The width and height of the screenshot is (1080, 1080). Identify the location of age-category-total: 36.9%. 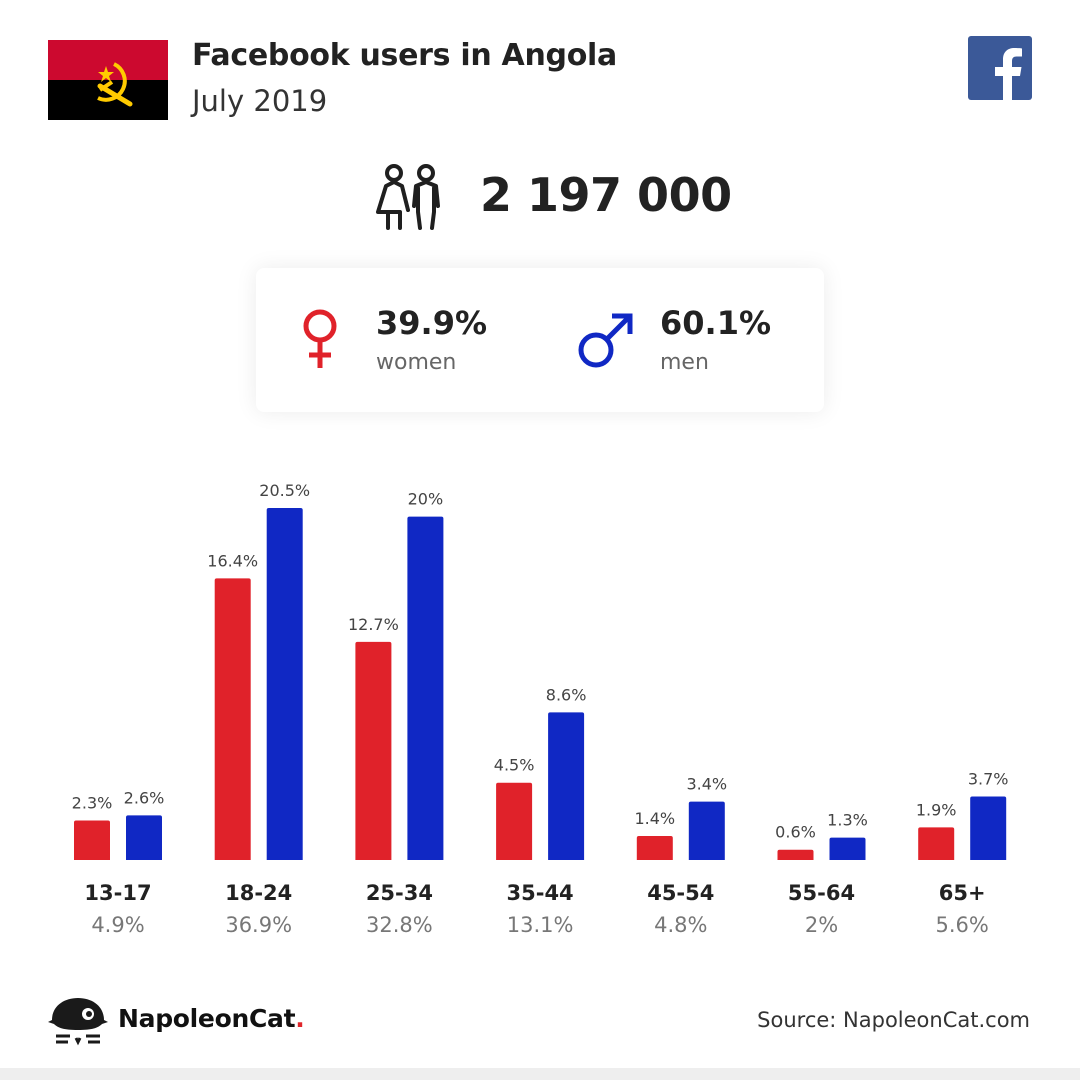
(258, 925).